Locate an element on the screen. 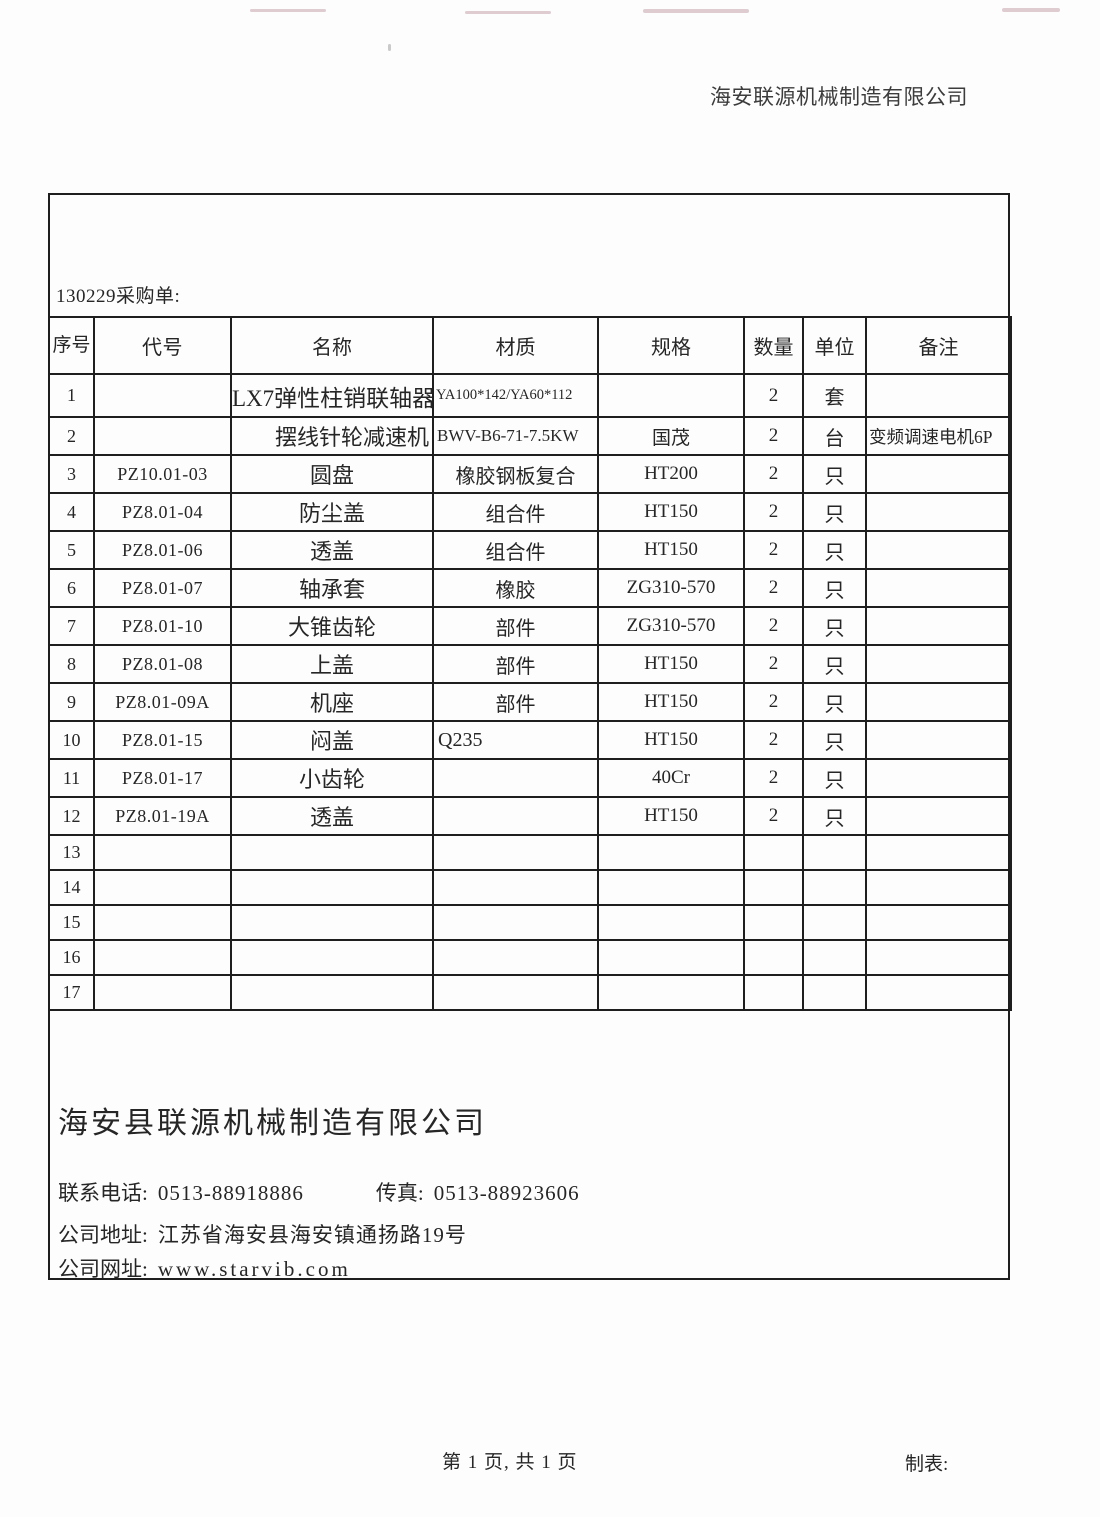 This screenshot has height=1517, width=1100. table-row: 4 PZ8.01-04 防尘盖 组合件 HT150 2 只 is located at coordinates (530, 512).